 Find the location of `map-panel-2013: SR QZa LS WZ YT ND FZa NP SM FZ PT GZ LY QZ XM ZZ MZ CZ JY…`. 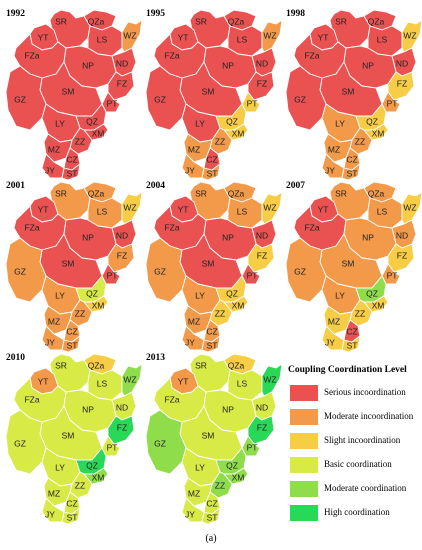

map-panel-2013: SR QZa LS WZ YT ND FZa NP SM FZ PT GZ LY QZ XM ZZ MZ CZ JY… is located at coordinates (214, 439).